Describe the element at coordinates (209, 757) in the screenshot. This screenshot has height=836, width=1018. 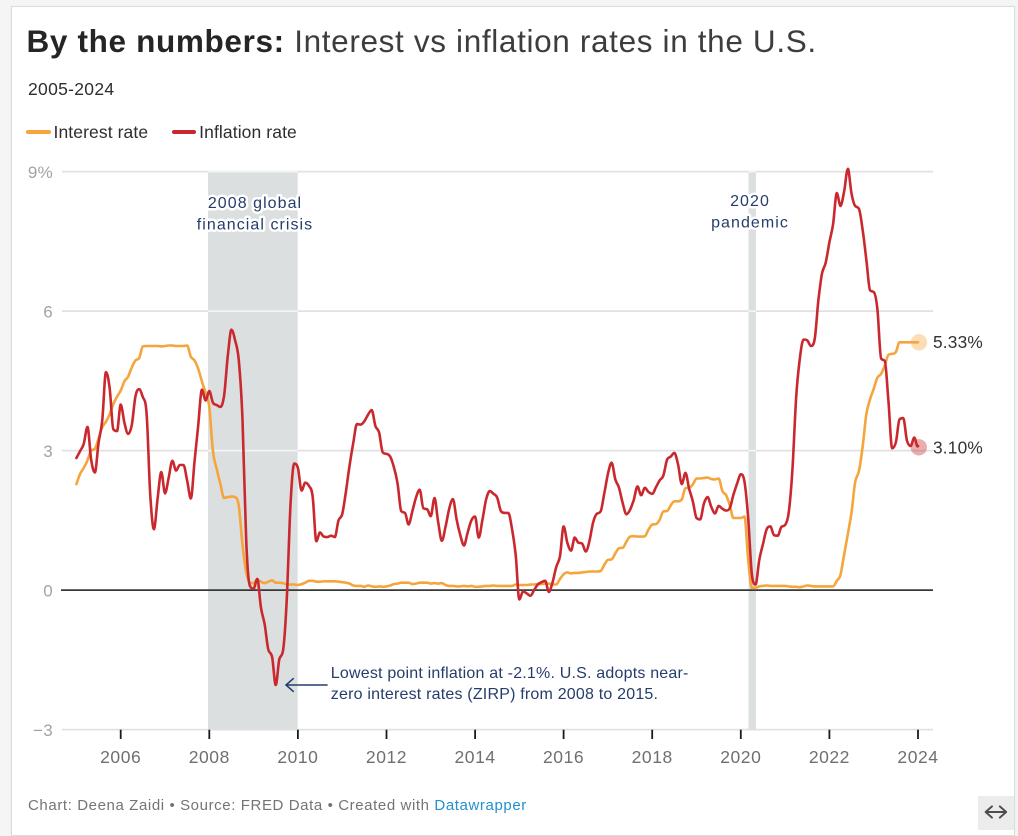
I see `svg-text: 2008` at that location.